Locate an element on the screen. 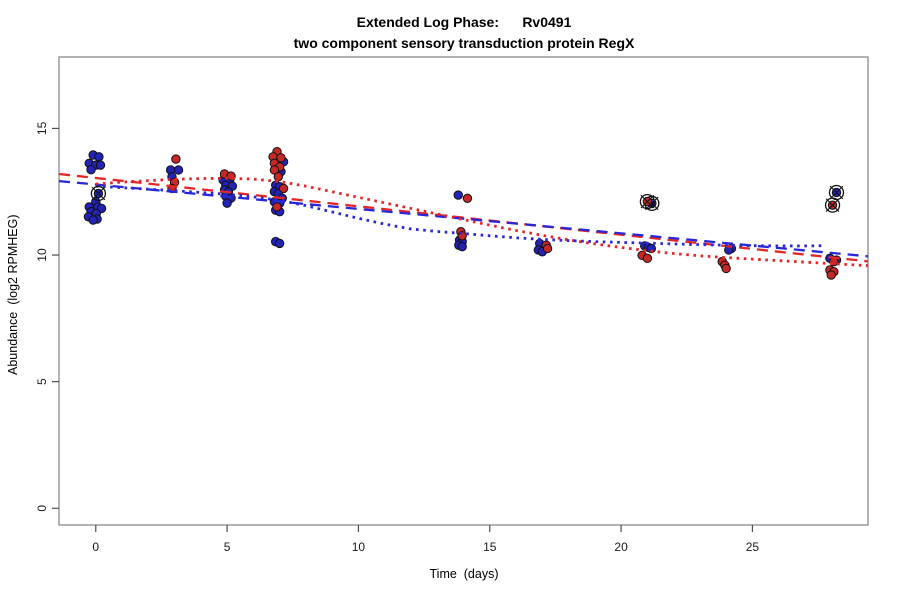 This screenshot has width=900, height=600. x-axis: 0 5 10 15 20 25 is located at coordinates (425, 539).